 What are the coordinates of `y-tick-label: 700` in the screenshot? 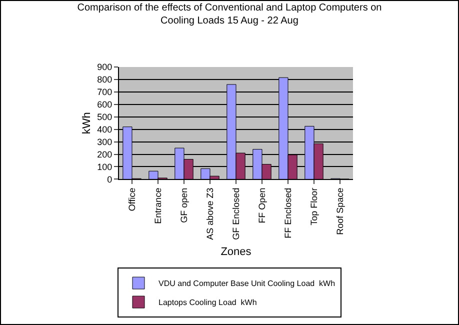 It's located at (104, 92).